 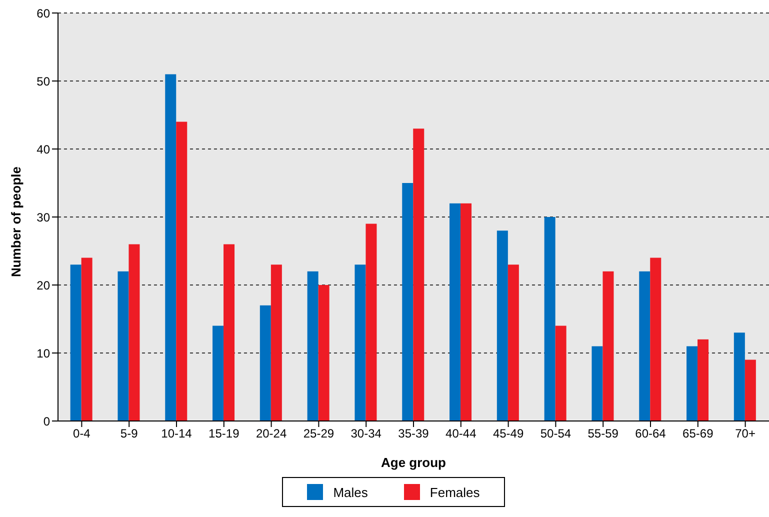 I want to click on x-axis-title: Age group, so click(x=413, y=462).